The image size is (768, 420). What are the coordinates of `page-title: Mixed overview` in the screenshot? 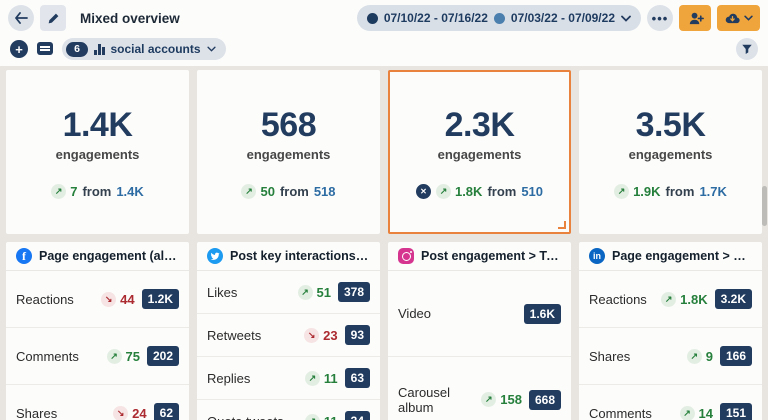 It's located at (130, 18).